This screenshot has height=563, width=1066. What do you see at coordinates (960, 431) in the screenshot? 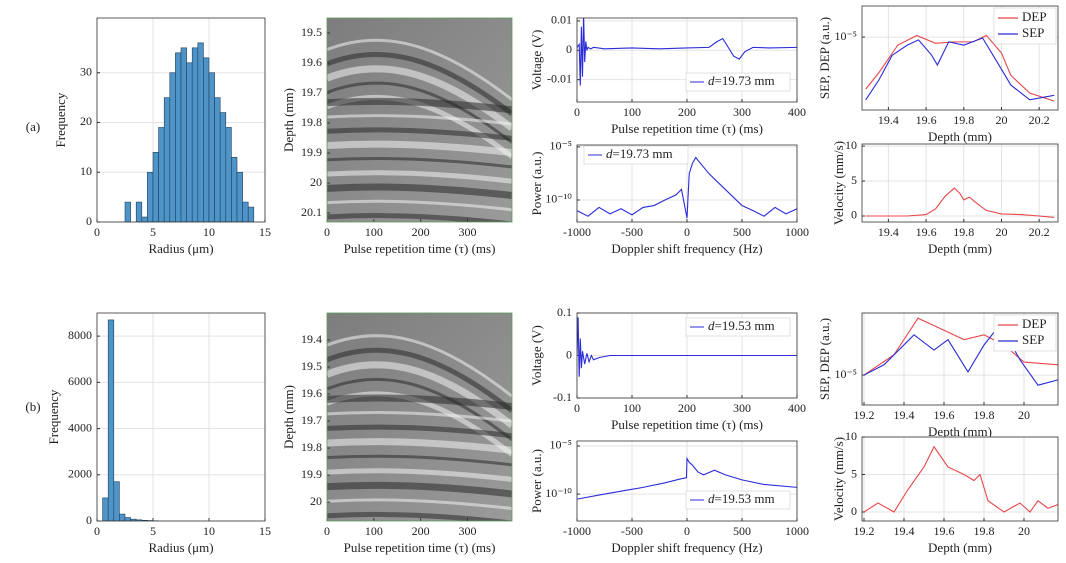
I see `x-axis-label: Depth (mm)` at bounding box center [960, 431].